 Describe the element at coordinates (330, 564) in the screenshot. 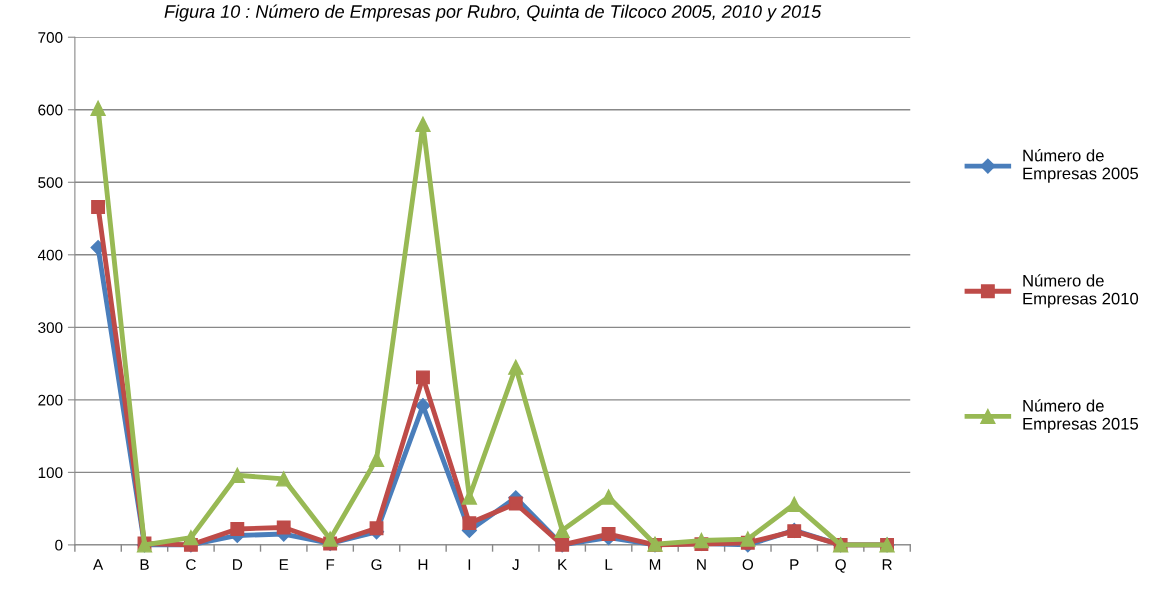

I see `x-tick-label: F` at that location.